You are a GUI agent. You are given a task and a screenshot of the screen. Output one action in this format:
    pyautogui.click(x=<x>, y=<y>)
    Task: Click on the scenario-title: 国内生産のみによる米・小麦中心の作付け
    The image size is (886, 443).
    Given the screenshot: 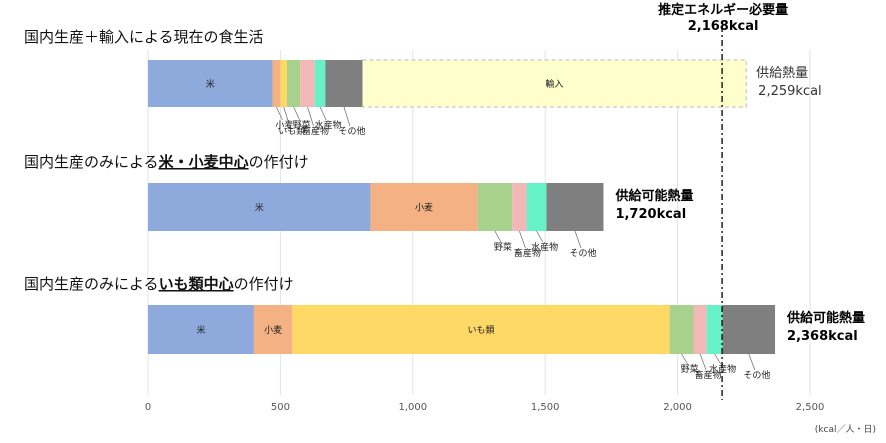 What is the action you would take?
    pyautogui.click(x=166, y=162)
    